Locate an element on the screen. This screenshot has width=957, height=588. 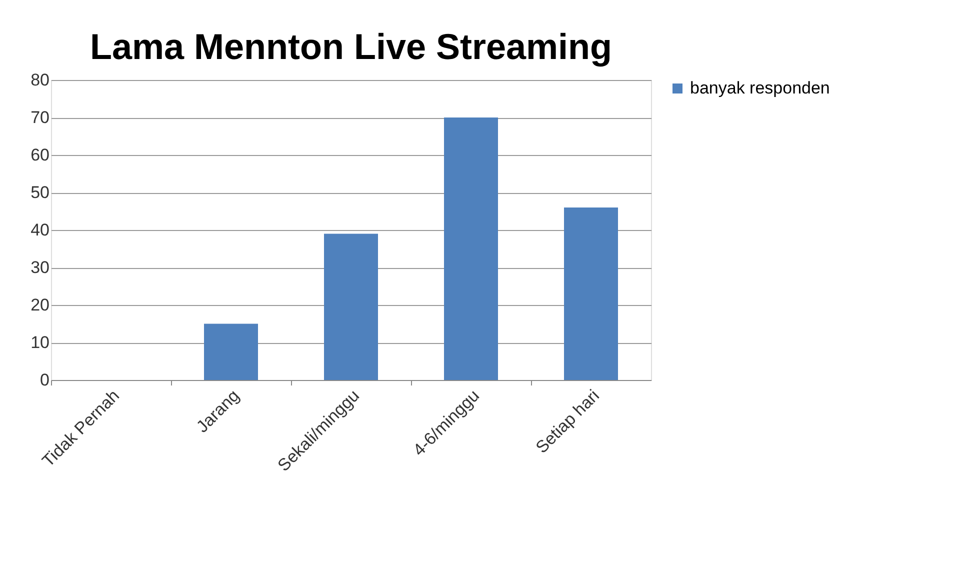
y-tick-label: 30 is located at coordinates (40, 267).